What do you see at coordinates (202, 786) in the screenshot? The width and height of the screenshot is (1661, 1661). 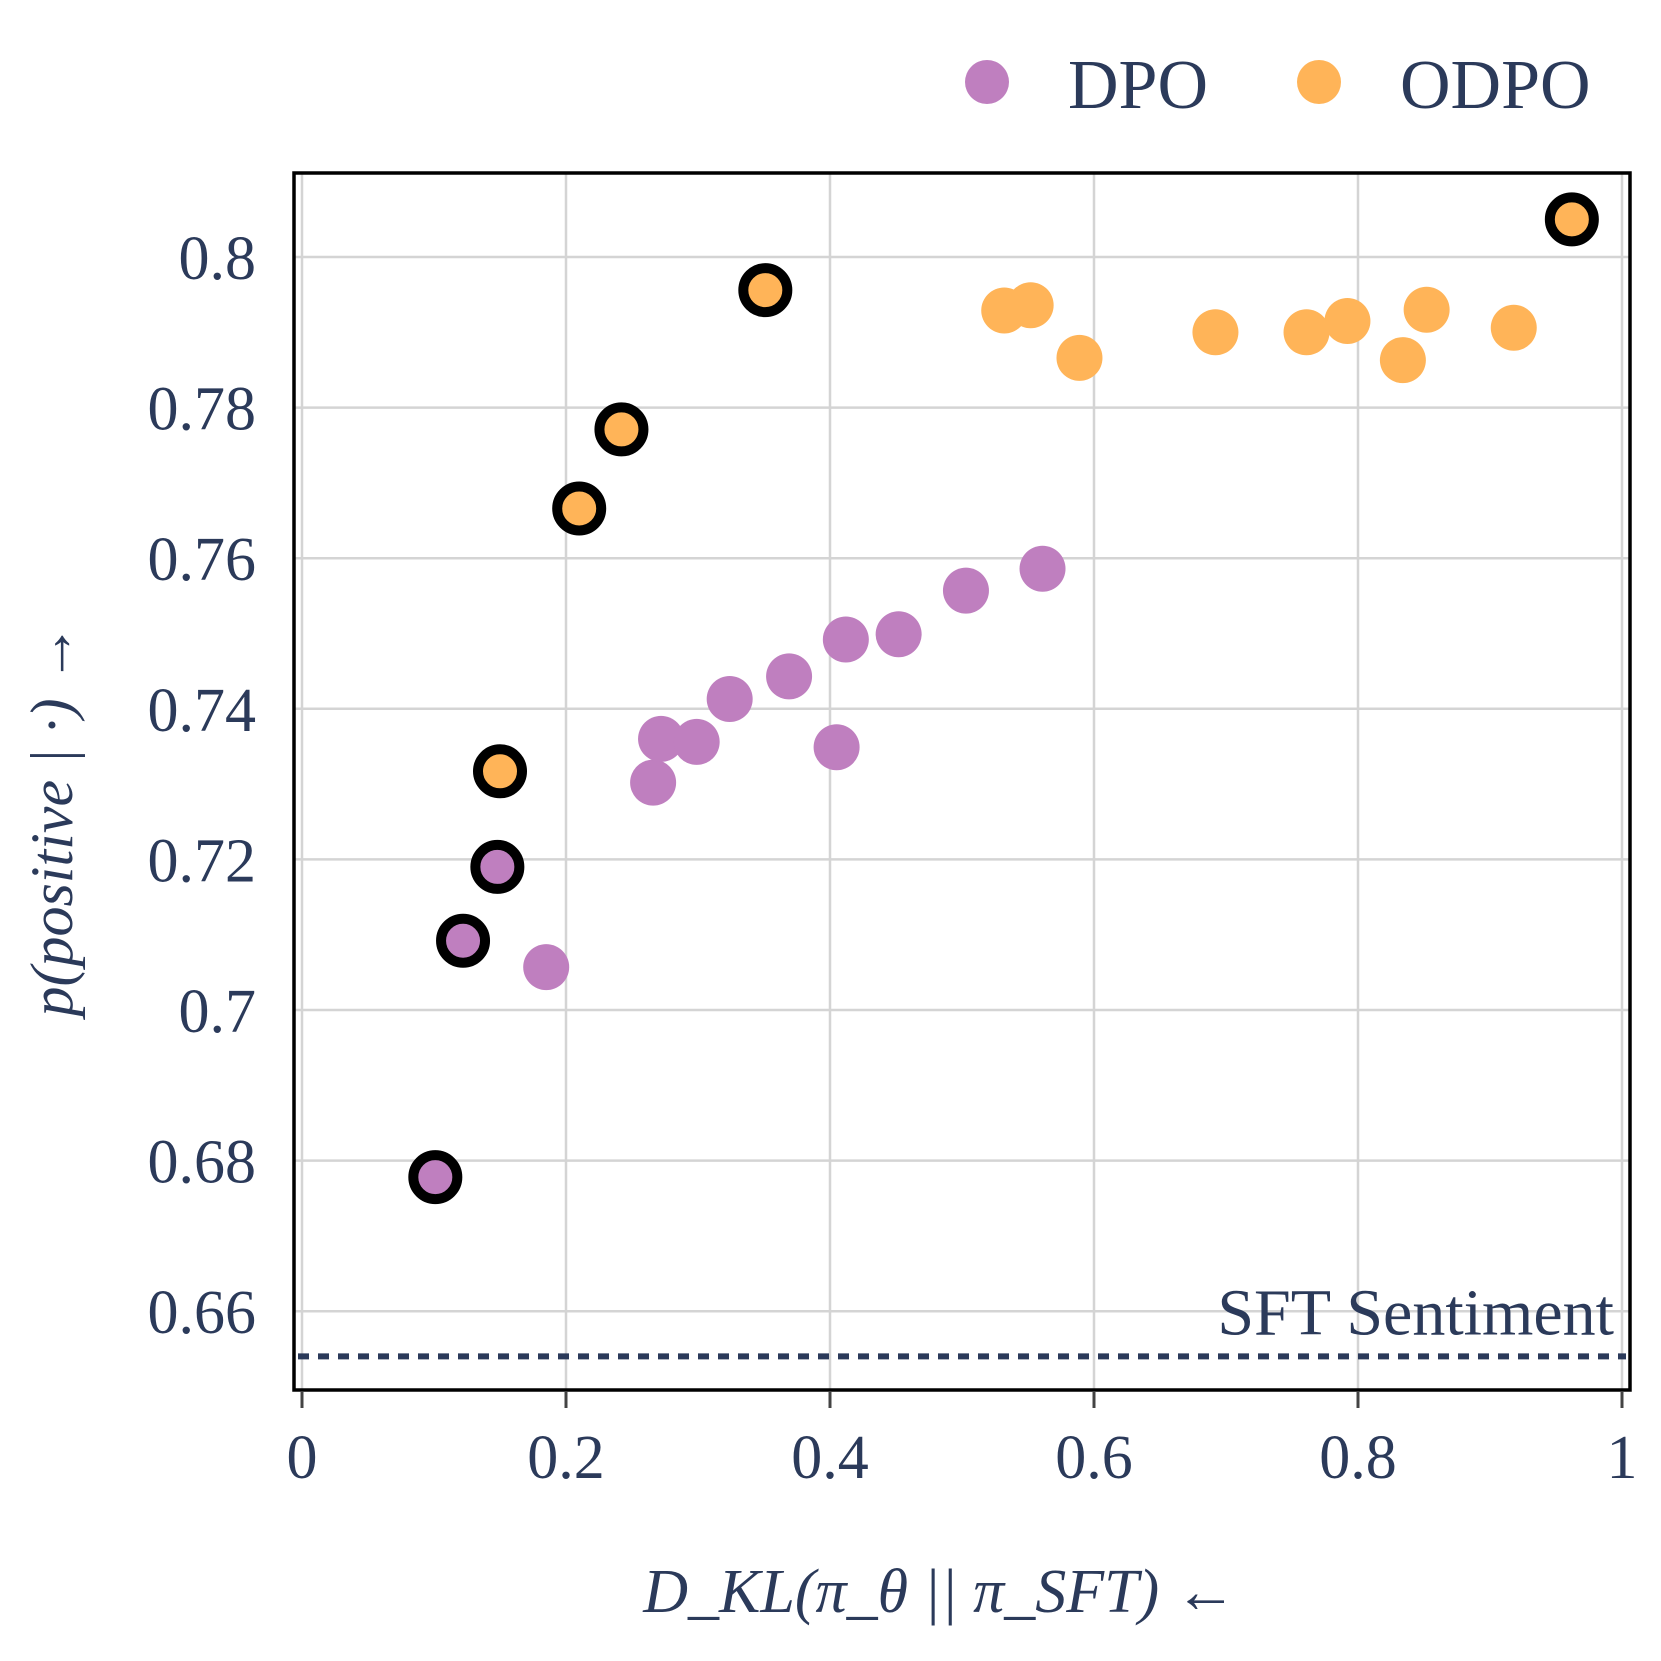 I see `y-axis-ticks: 0.66 0.68 0.7 0.72 0.74 0.76 0.78 0.8` at bounding box center [202, 786].